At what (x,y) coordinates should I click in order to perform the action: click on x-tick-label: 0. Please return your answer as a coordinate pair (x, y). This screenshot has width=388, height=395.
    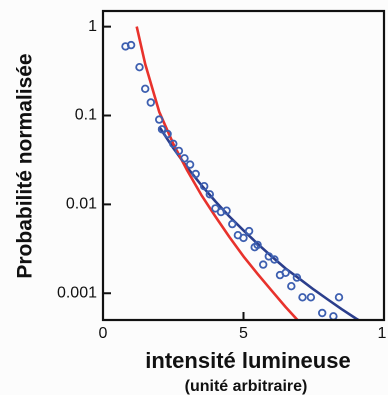
    Looking at the image, I should click on (103, 333).